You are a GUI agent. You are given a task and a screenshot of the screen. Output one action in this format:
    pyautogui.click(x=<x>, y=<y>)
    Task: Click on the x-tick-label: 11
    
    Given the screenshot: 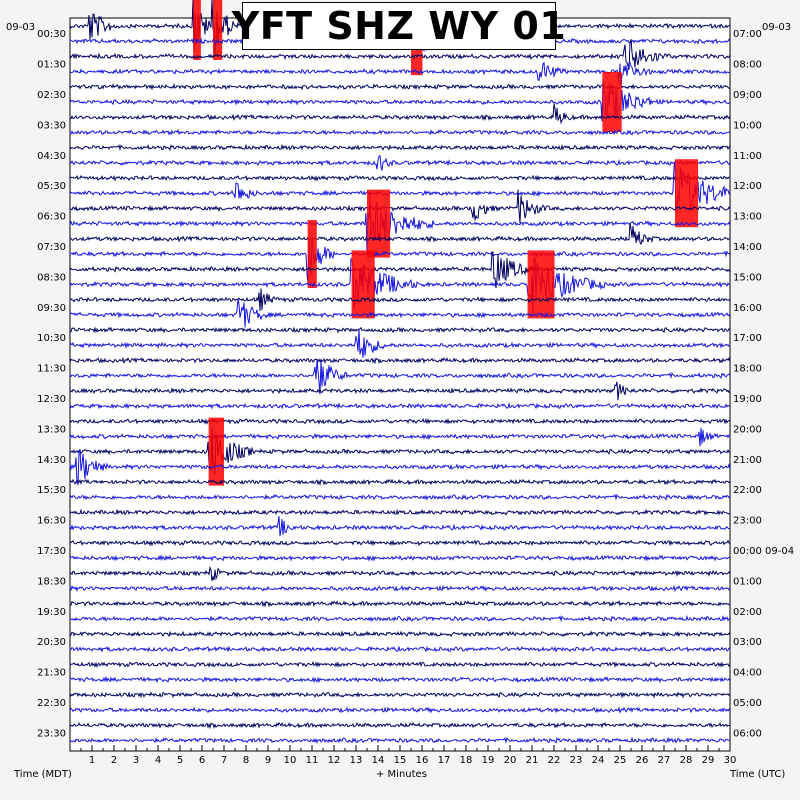 What is the action you would take?
    pyautogui.click(x=312, y=760)
    